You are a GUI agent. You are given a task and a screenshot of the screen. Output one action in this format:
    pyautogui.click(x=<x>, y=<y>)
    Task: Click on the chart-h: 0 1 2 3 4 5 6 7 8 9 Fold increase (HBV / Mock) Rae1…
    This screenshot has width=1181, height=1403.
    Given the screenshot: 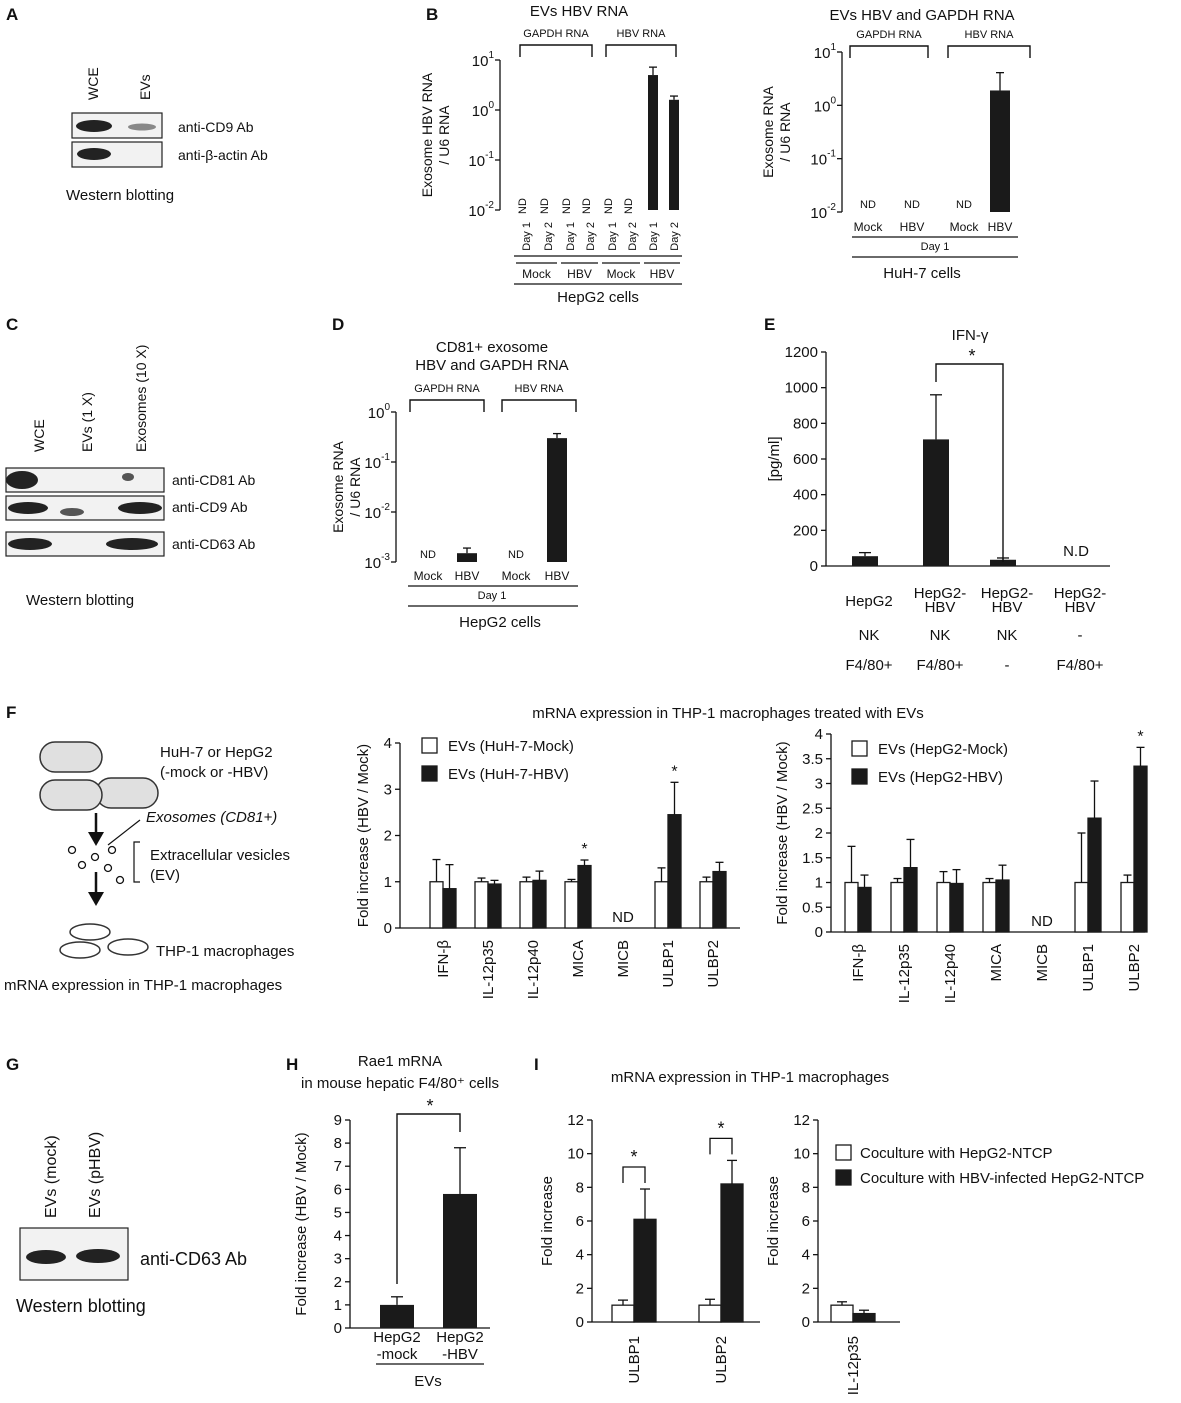 What is the action you would take?
    pyautogui.click(x=396, y=1221)
    